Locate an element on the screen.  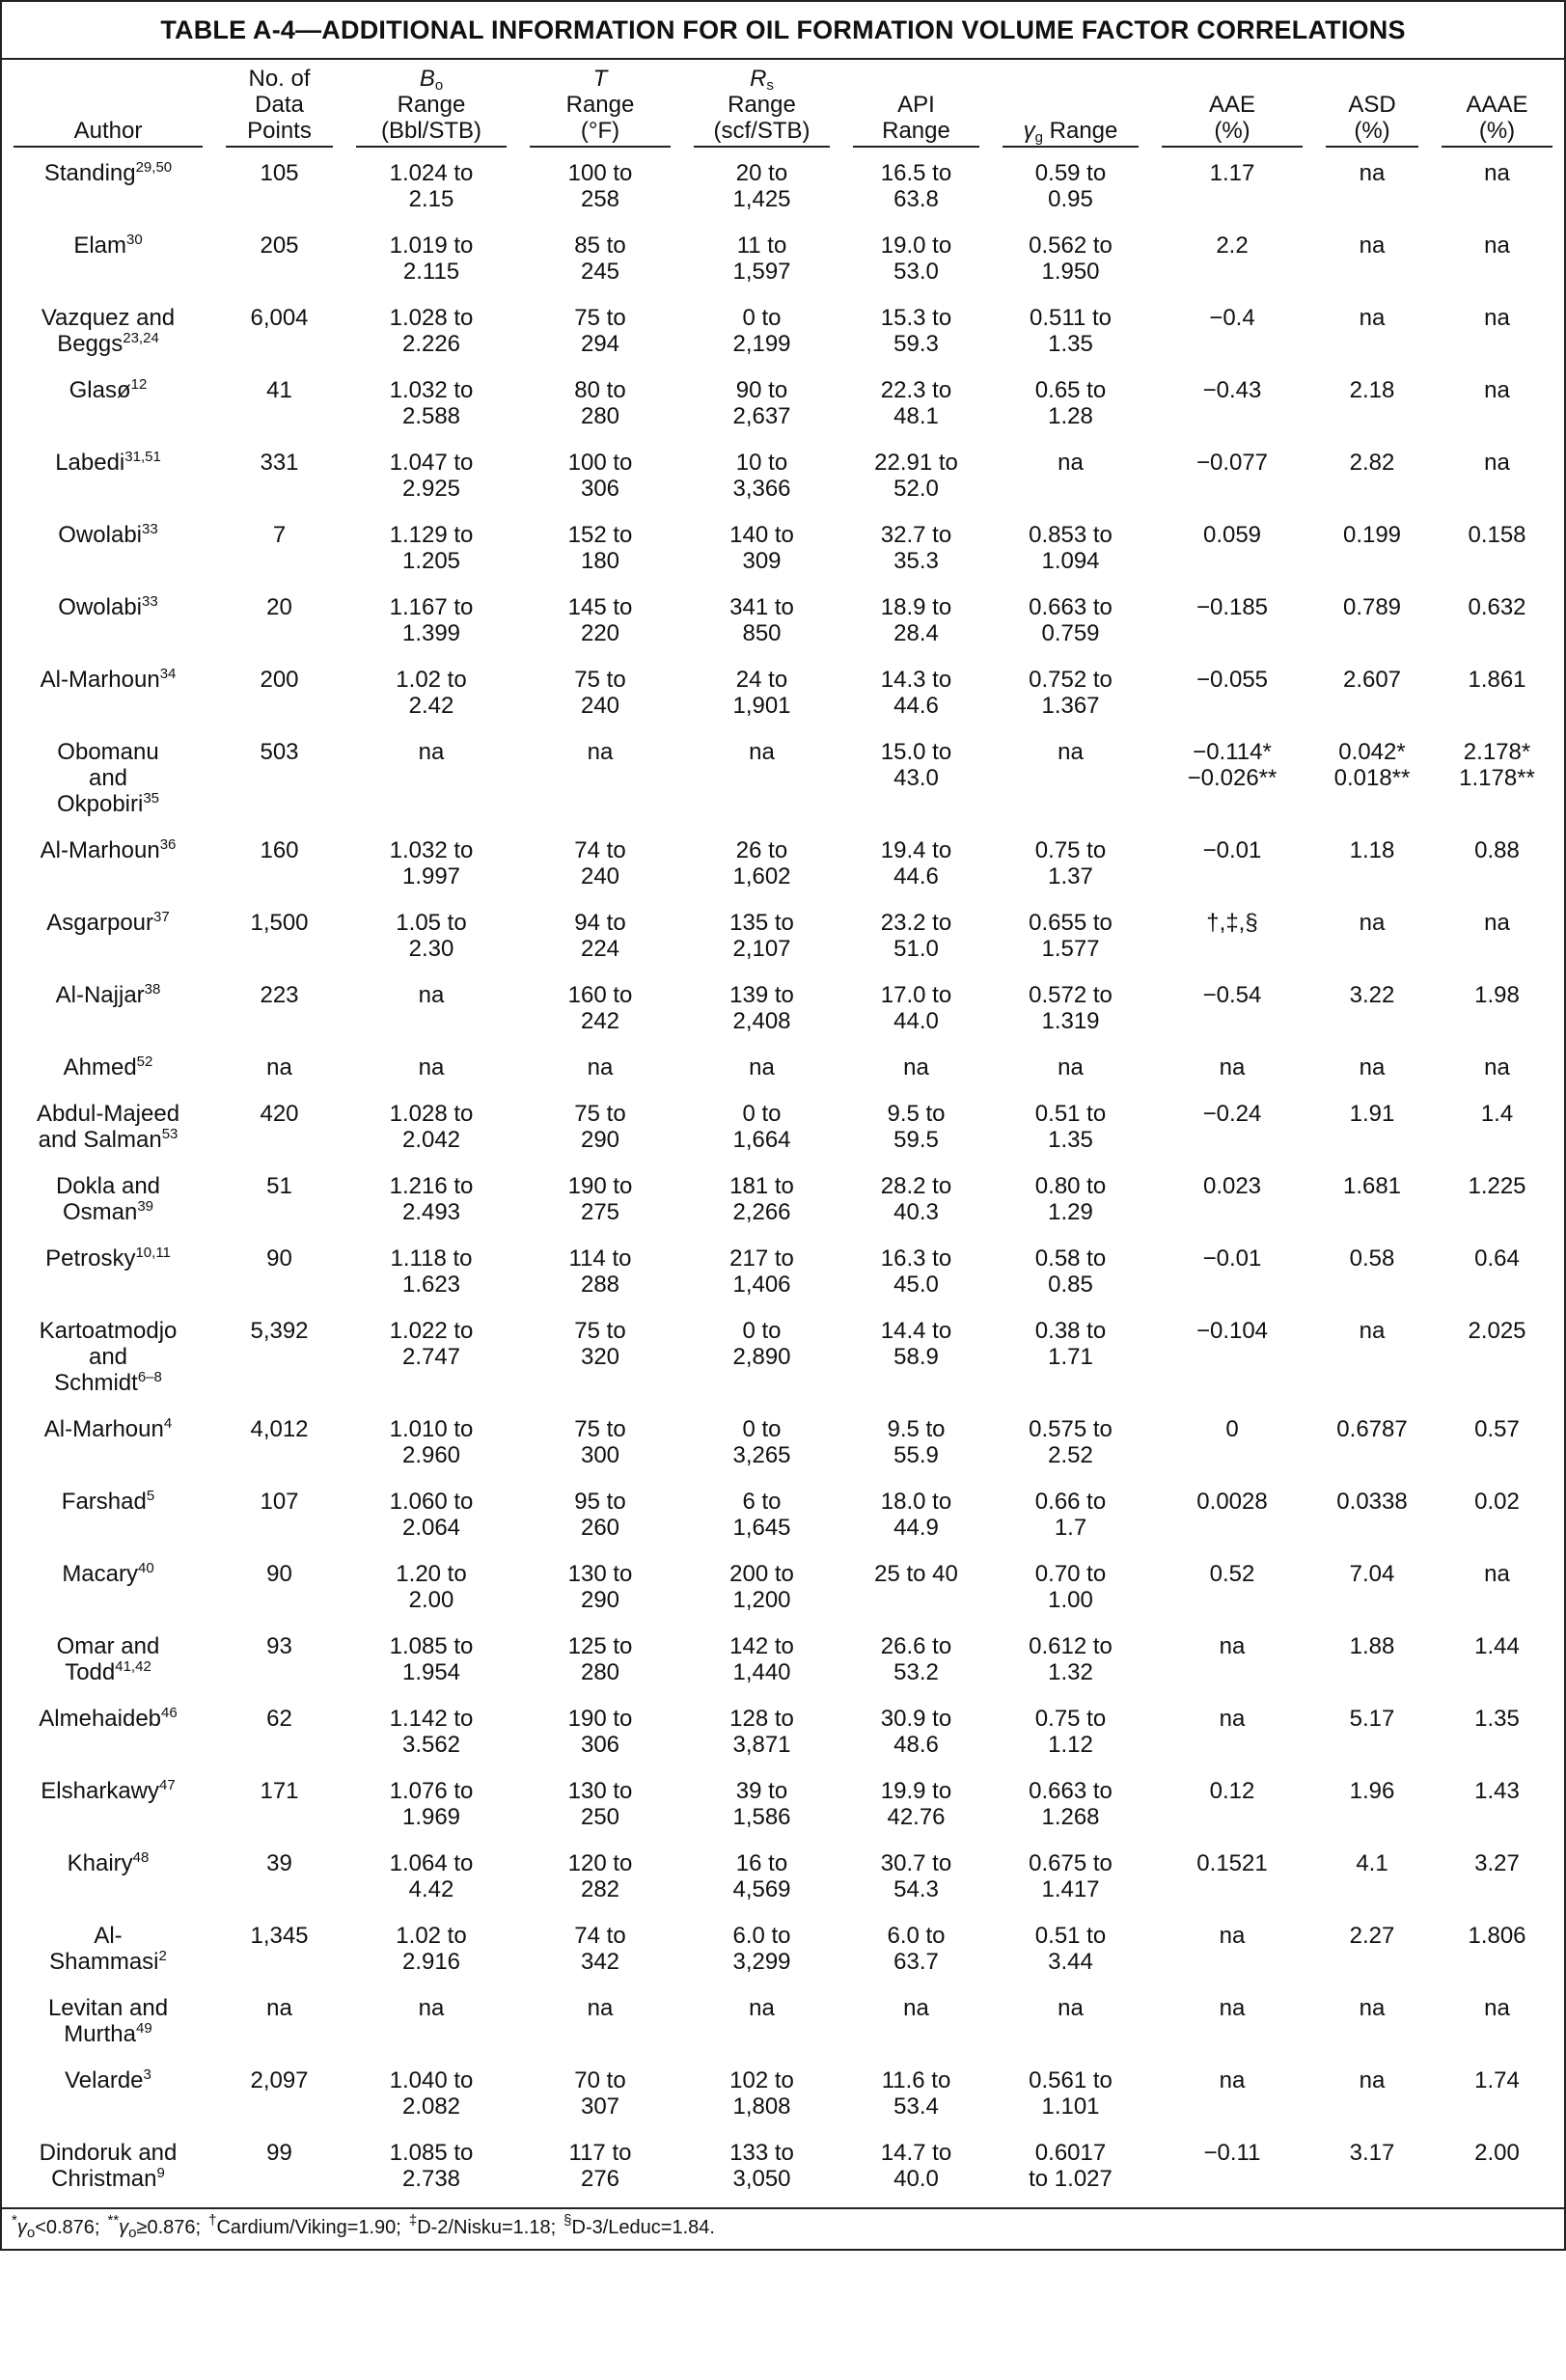
cell-text: 62 is located at coordinates (279, 1719).